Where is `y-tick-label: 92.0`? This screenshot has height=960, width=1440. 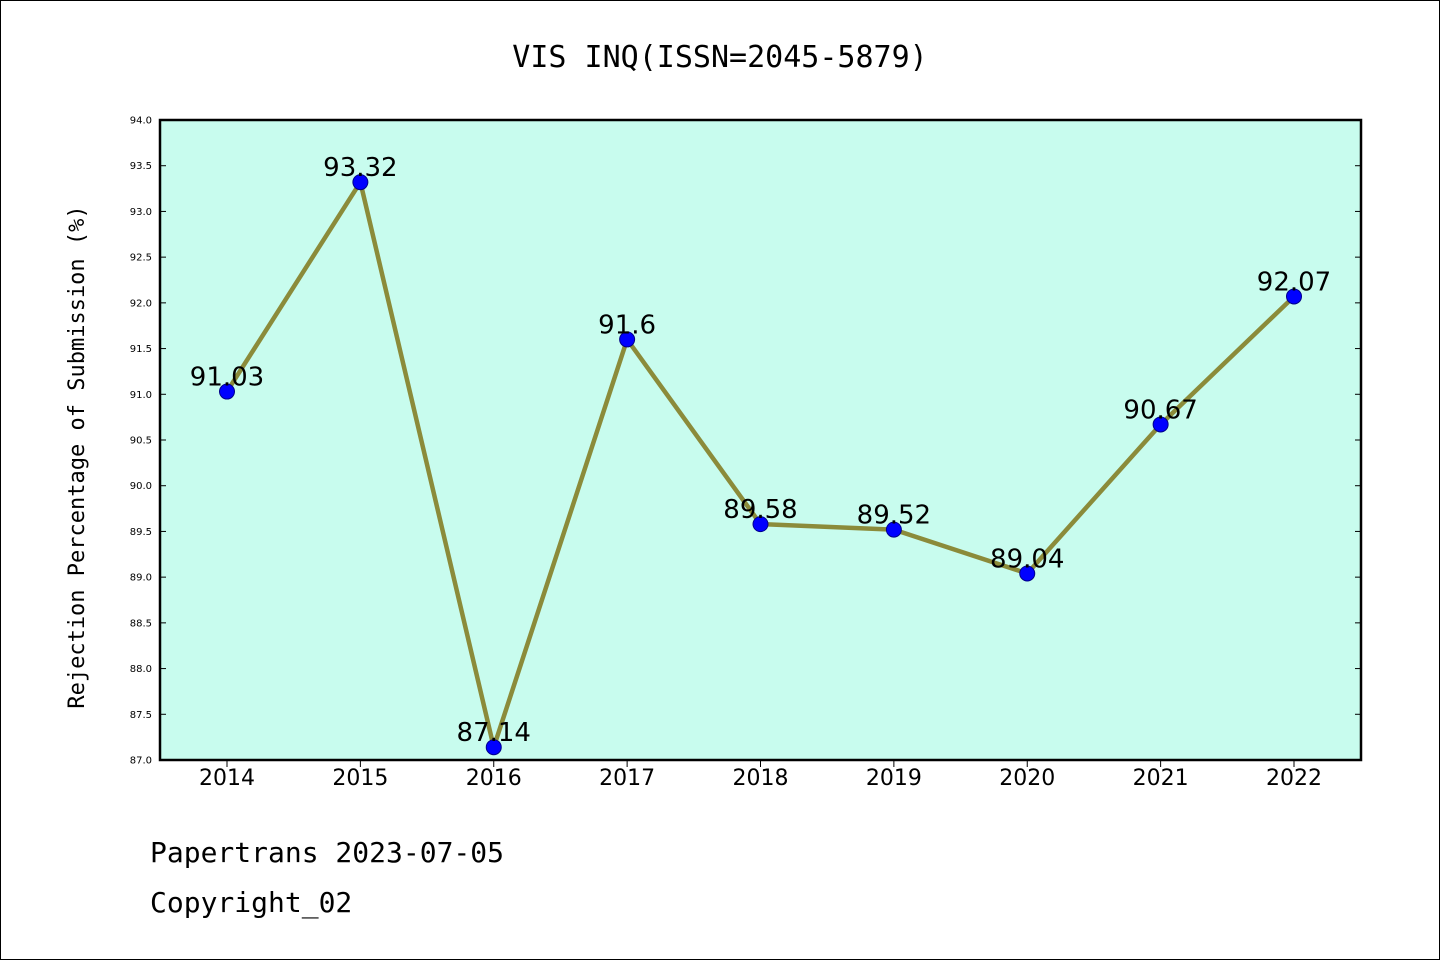
y-tick-label: 92.0 is located at coordinates (141, 303).